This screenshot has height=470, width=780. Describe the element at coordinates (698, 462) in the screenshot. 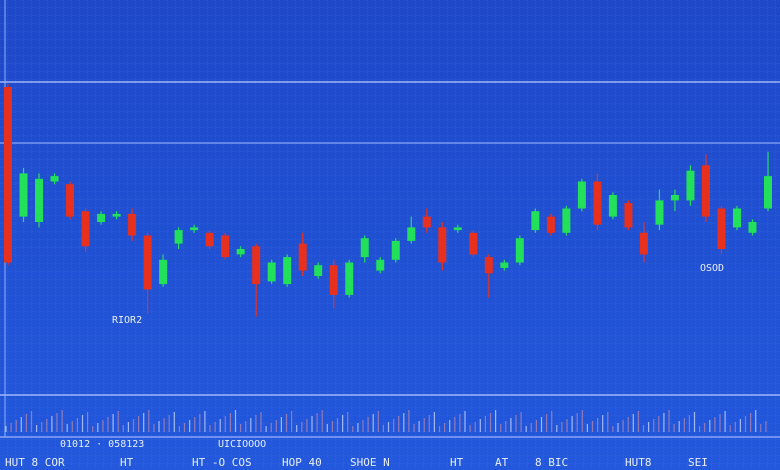

I see `footer-label: SEI` at that location.